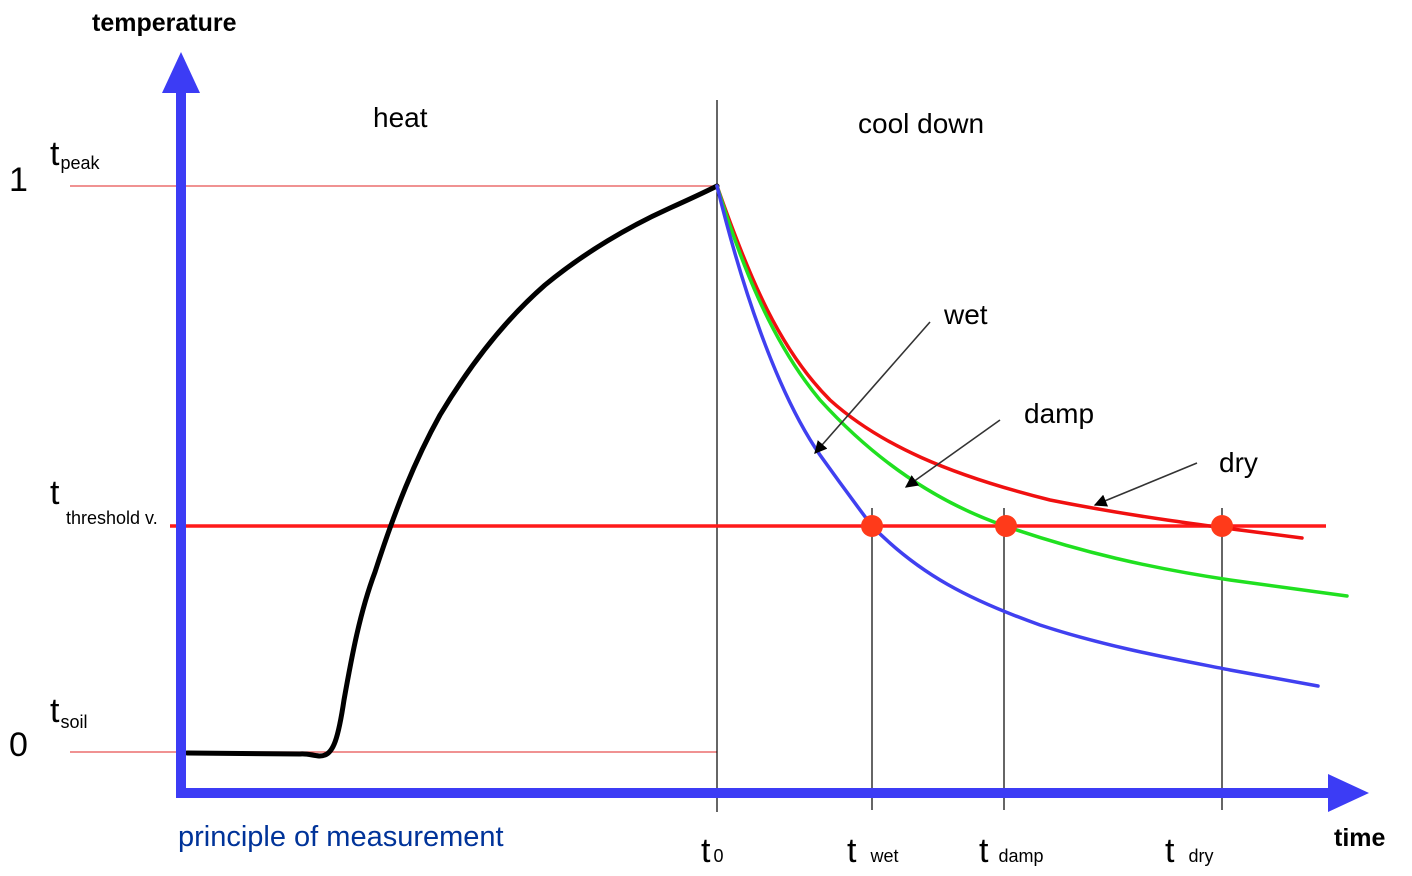 The width and height of the screenshot is (1412, 876). I want to click on x-axis-arrowhead, so click(1348, 793).